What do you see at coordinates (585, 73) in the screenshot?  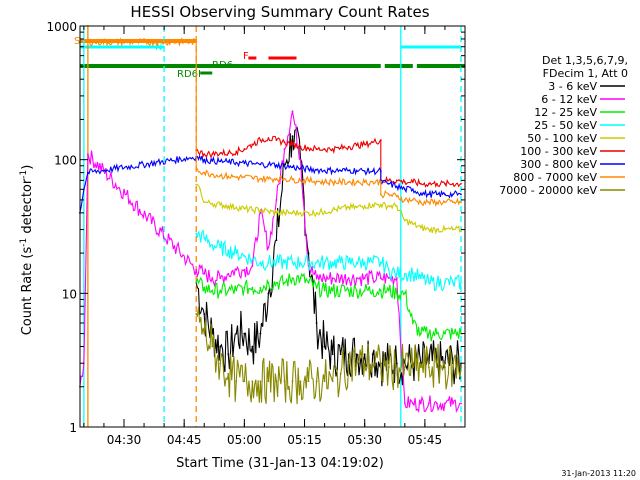 I see `legend-header-1: FDecim 1, Att 0` at bounding box center [585, 73].